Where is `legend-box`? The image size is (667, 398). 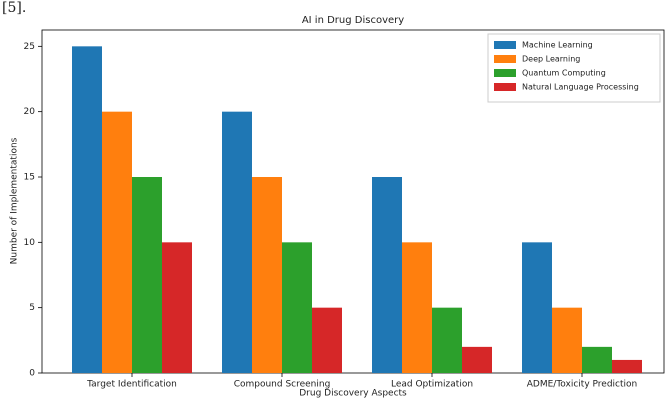
legend-box is located at coordinates (574, 68).